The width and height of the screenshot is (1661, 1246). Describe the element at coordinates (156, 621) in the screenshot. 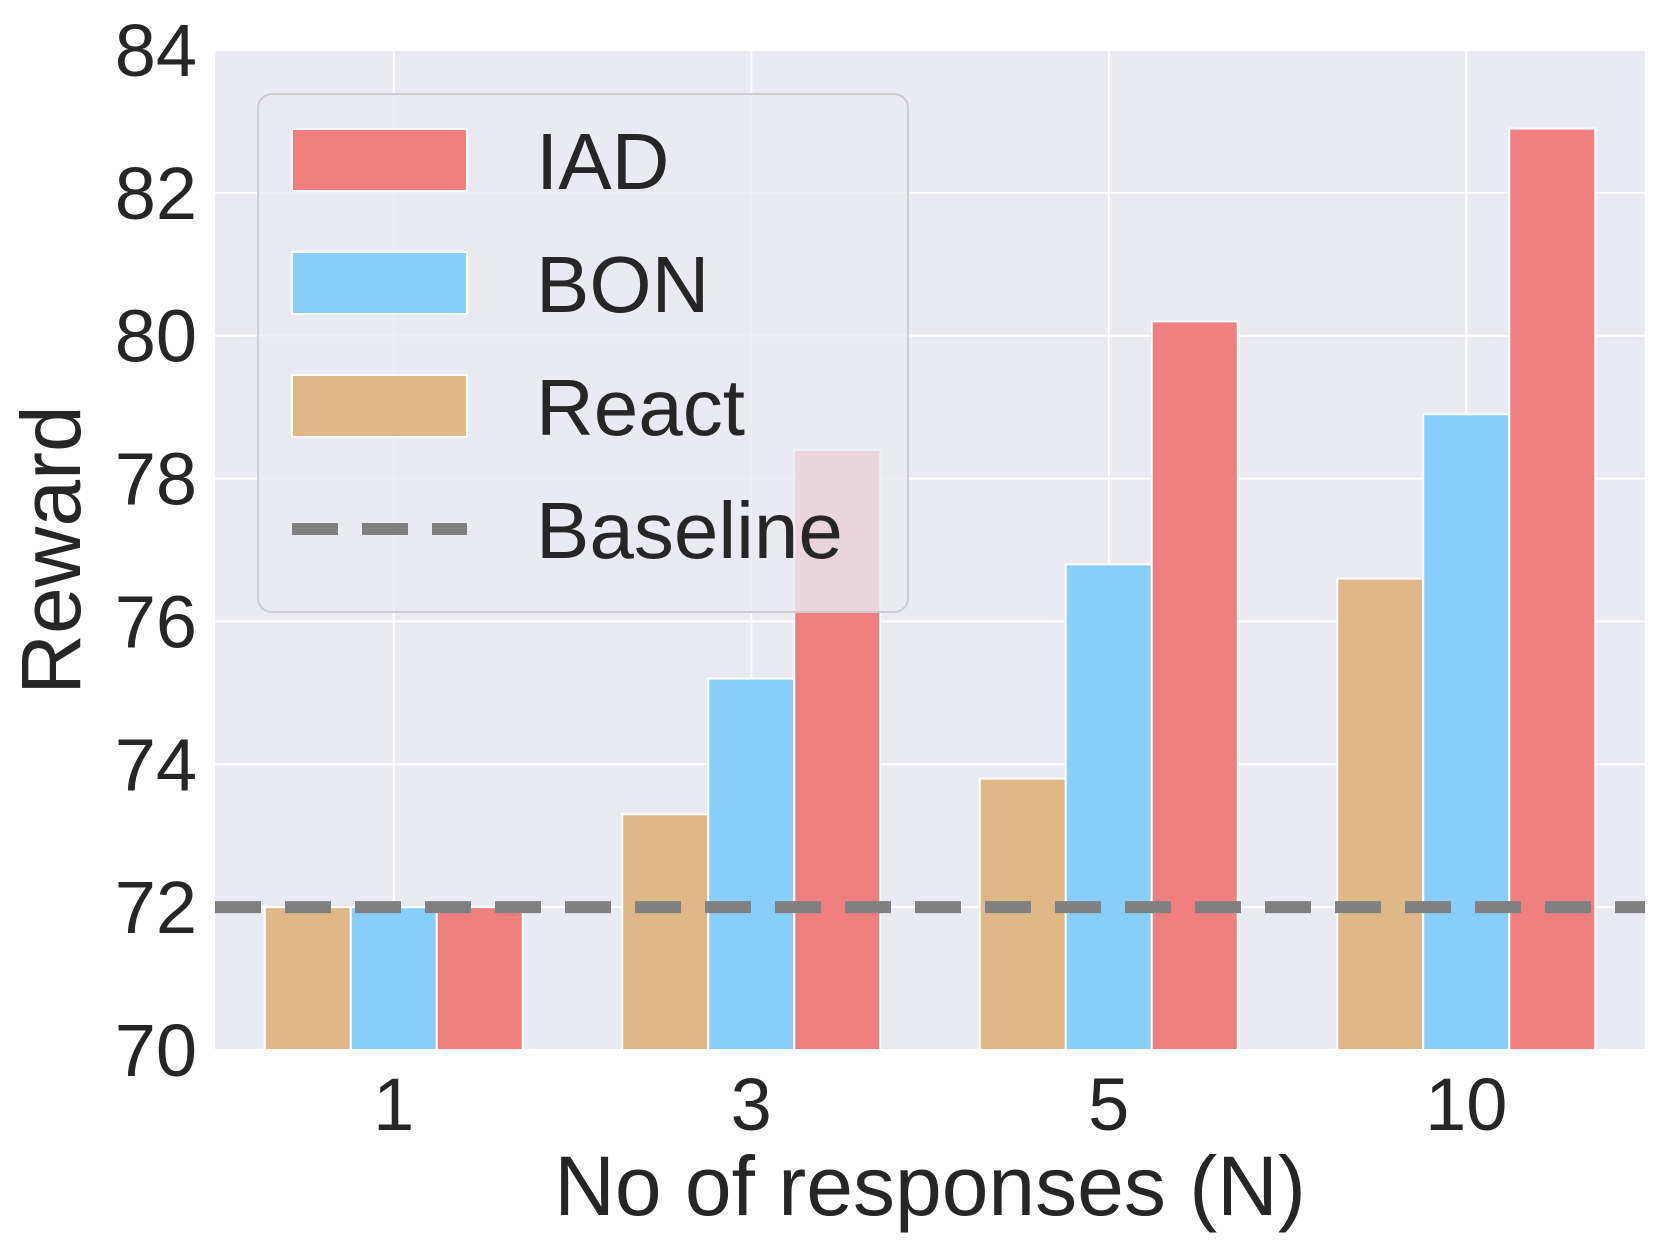

I see `y-tick-label: 76` at that location.